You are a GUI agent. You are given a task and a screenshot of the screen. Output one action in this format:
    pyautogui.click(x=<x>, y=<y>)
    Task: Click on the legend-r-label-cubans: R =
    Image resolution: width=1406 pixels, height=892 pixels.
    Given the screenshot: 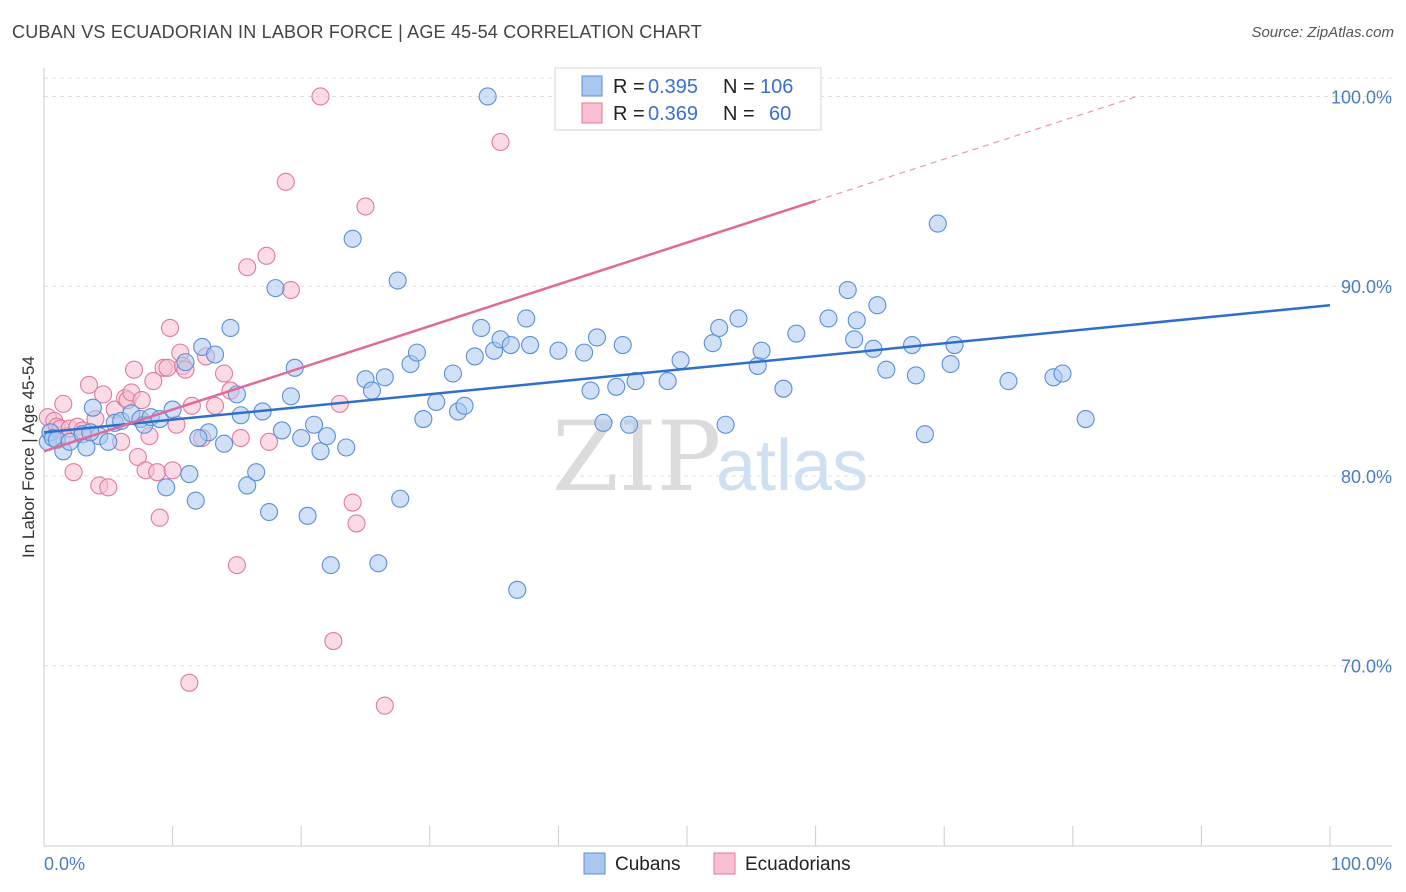 What is the action you would take?
    pyautogui.click(x=629, y=87)
    